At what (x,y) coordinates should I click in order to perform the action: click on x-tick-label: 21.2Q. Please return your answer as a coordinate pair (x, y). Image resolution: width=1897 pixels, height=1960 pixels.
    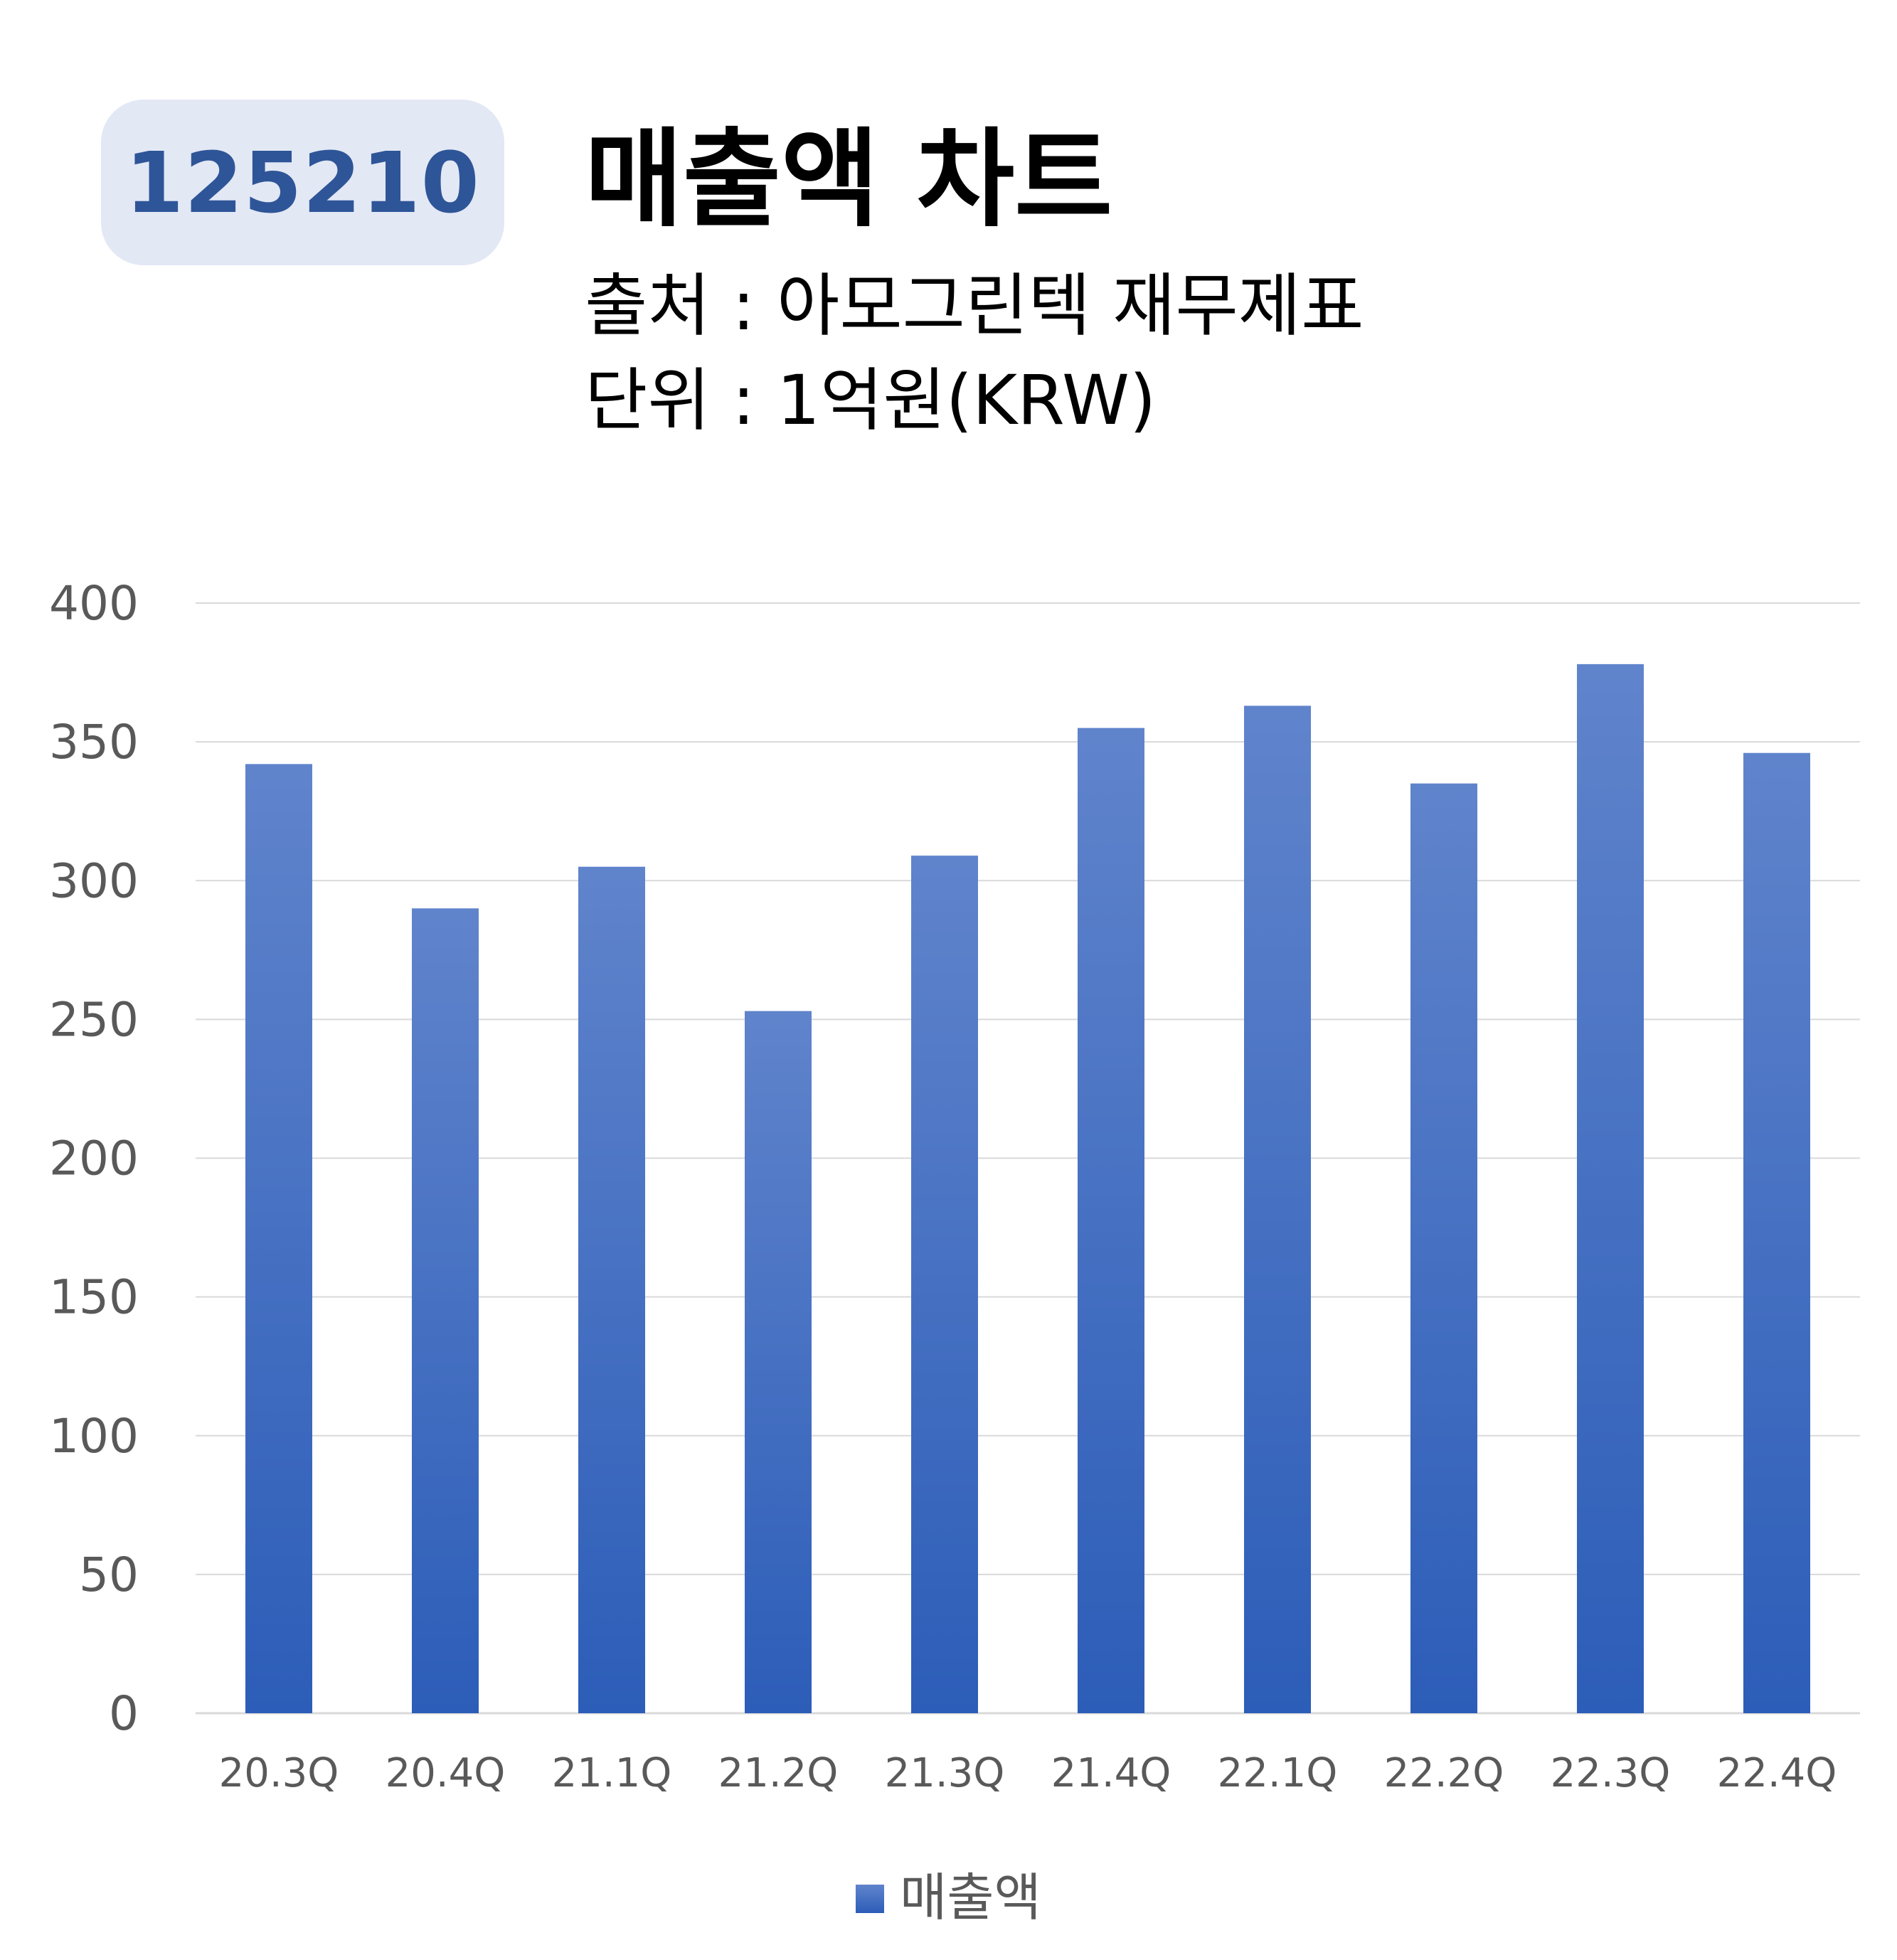
    Looking at the image, I should click on (779, 1773).